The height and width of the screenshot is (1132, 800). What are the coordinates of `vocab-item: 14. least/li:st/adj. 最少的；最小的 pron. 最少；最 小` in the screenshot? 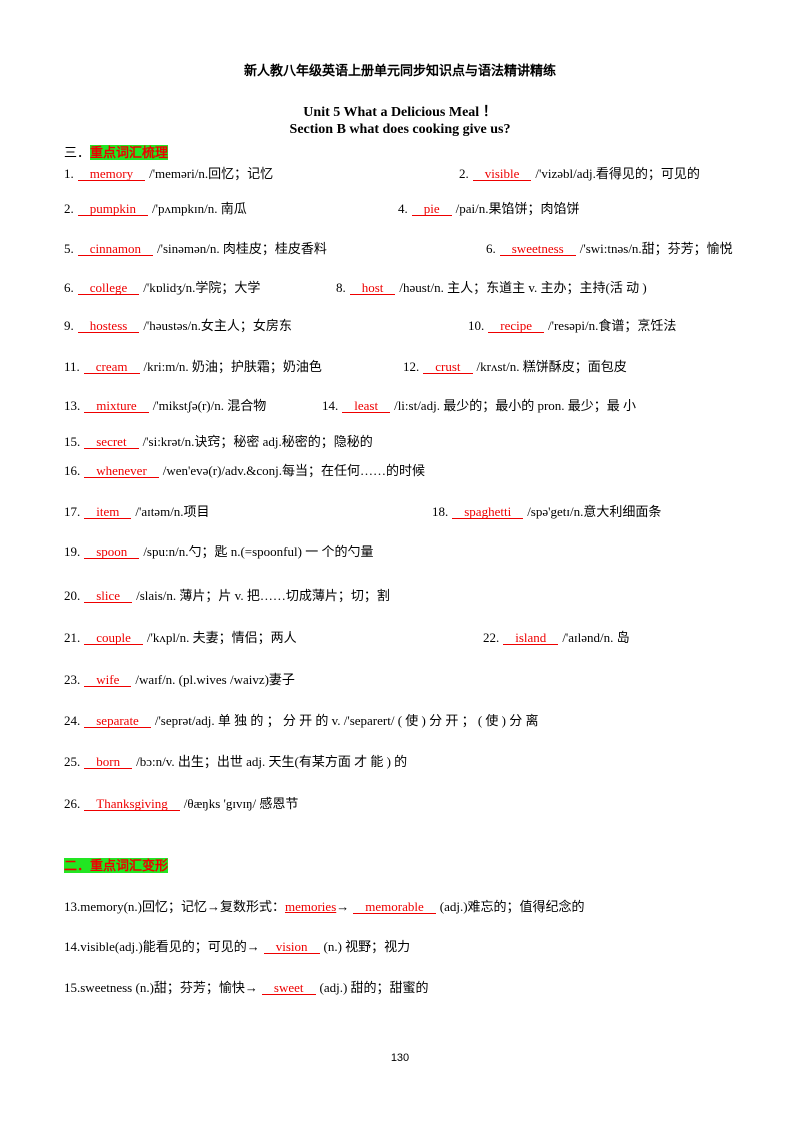 It's located at (479, 404).